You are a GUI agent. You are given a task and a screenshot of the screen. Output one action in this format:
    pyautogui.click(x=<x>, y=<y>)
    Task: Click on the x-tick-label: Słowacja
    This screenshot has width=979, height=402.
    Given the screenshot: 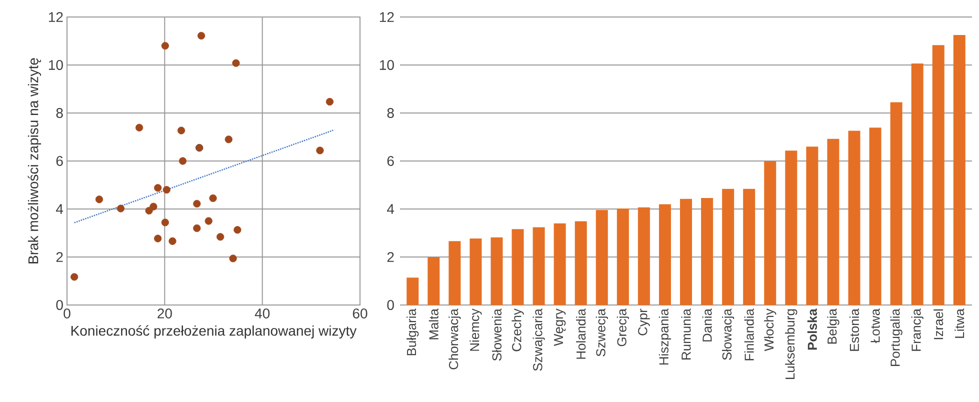 What is the action you would take?
    pyautogui.click(x=728, y=334)
    